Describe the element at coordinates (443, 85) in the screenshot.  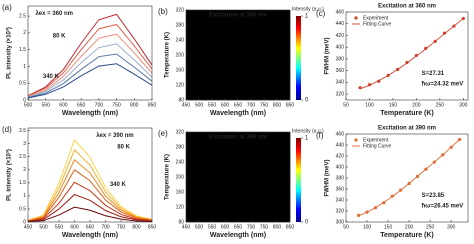
I see `annotation: ħω=24.32 meV` at that location.